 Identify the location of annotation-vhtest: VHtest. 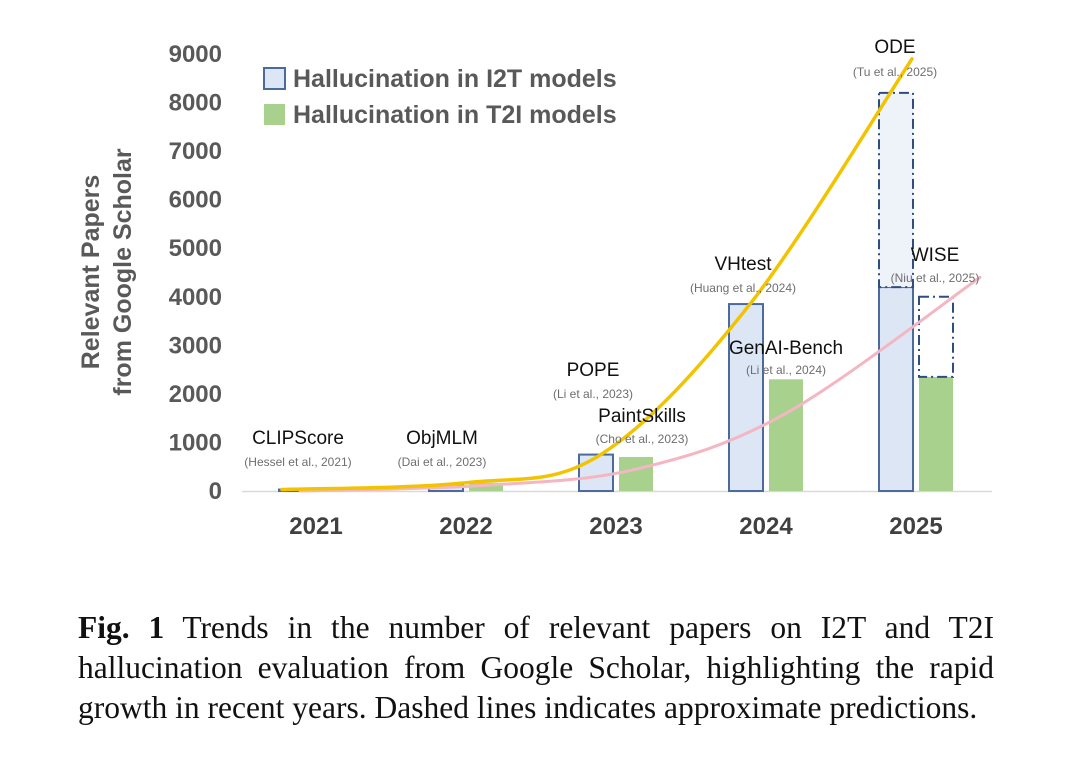
(743, 264).